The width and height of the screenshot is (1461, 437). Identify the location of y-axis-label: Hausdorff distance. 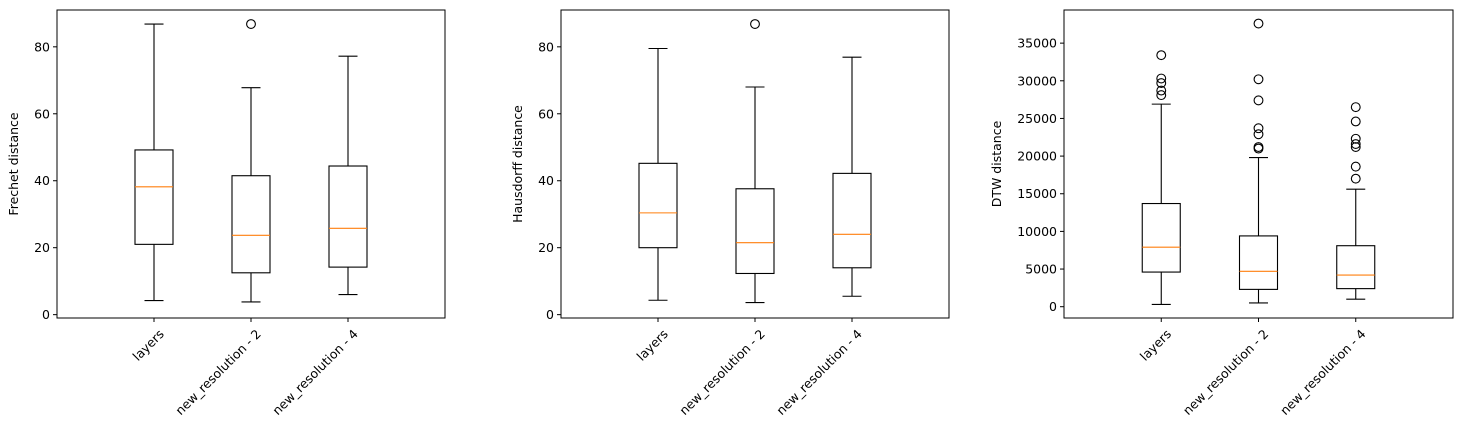
(517, 164).